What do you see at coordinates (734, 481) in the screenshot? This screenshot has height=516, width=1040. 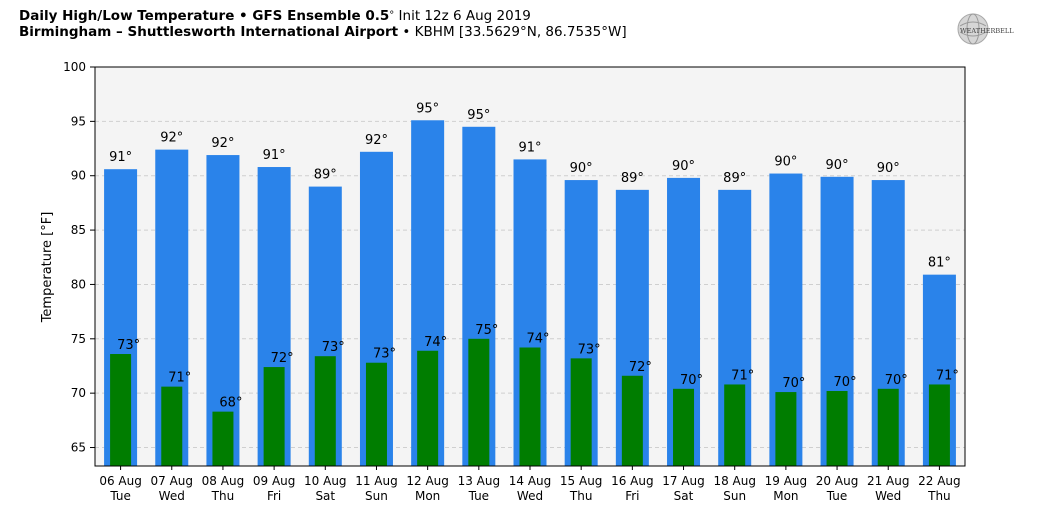 I see `x-tick-date: 18 Aug` at bounding box center [734, 481].